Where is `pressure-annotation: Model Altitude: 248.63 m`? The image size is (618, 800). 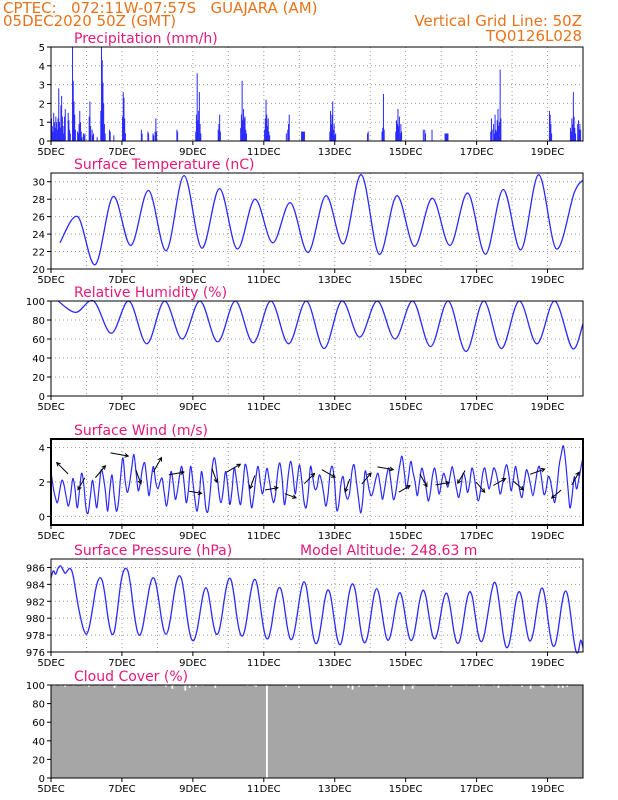
pressure-annotation: Model Altitude: 248.63 m is located at coordinates (388, 551).